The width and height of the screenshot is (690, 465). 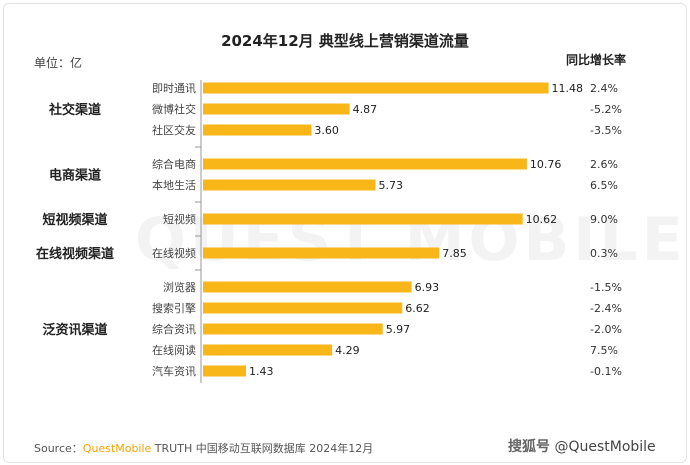 What do you see at coordinates (74, 330) in the screenshot?
I see `group-label: 泛资讯渠道` at bounding box center [74, 330].